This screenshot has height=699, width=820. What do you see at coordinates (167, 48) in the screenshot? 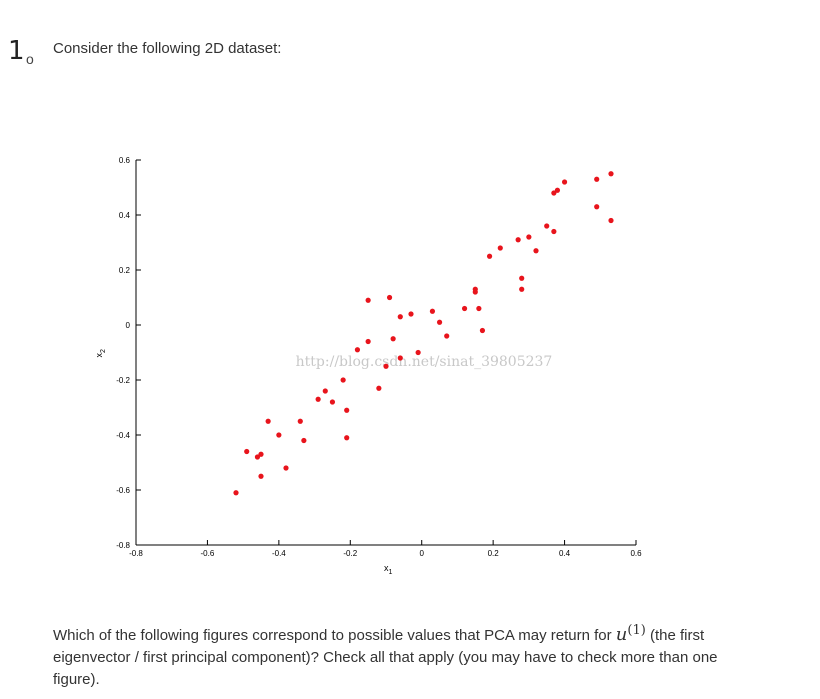
I see `question-intro: Consider the following 2D dataset:` at bounding box center [167, 48].